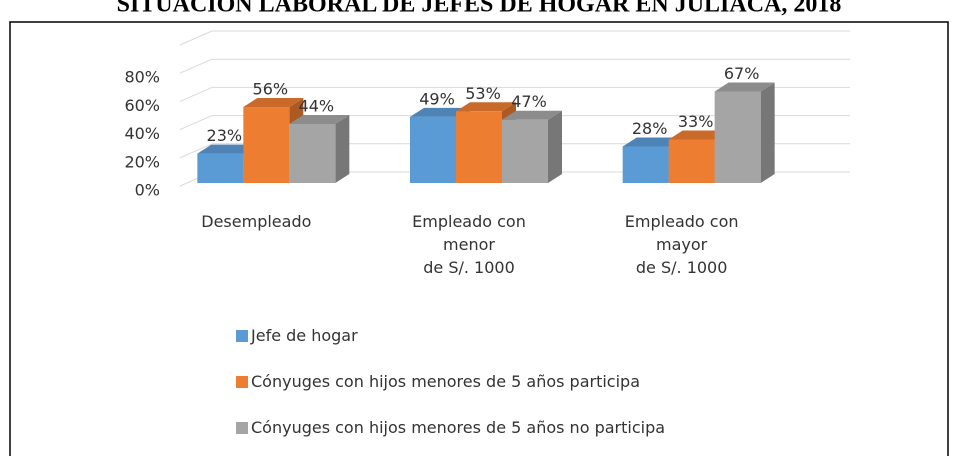 This screenshot has height=456, width=958. Describe the element at coordinates (225, 135) in the screenshot. I see `data-label: 23%` at that location.